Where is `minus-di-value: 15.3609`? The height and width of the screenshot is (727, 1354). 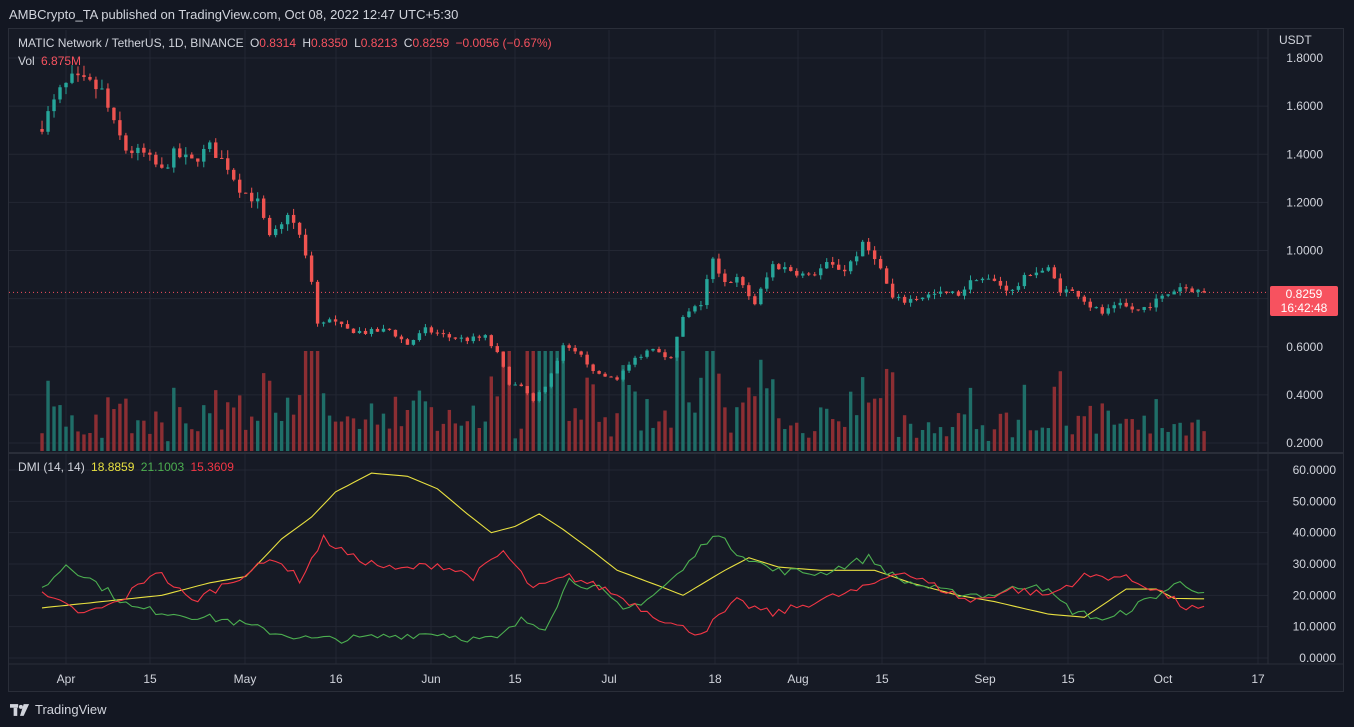 minus-di-value: 15.3609 is located at coordinates (212, 467).